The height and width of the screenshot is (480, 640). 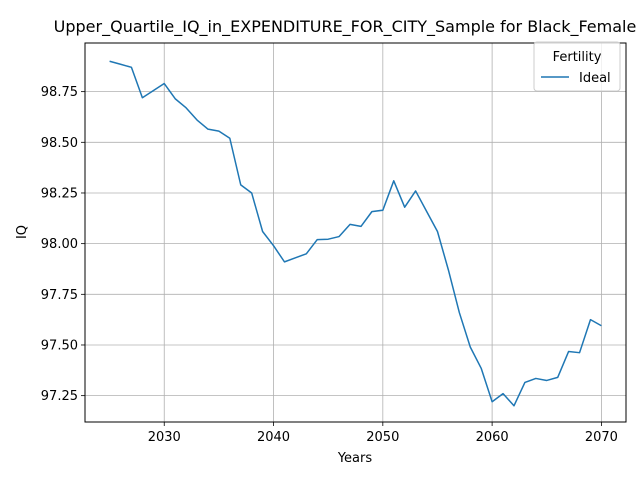 What do you see at coordinates (382, 437) in the screenshot?
I see `x-tick-label: 2050` at bounding box center [382, 437].